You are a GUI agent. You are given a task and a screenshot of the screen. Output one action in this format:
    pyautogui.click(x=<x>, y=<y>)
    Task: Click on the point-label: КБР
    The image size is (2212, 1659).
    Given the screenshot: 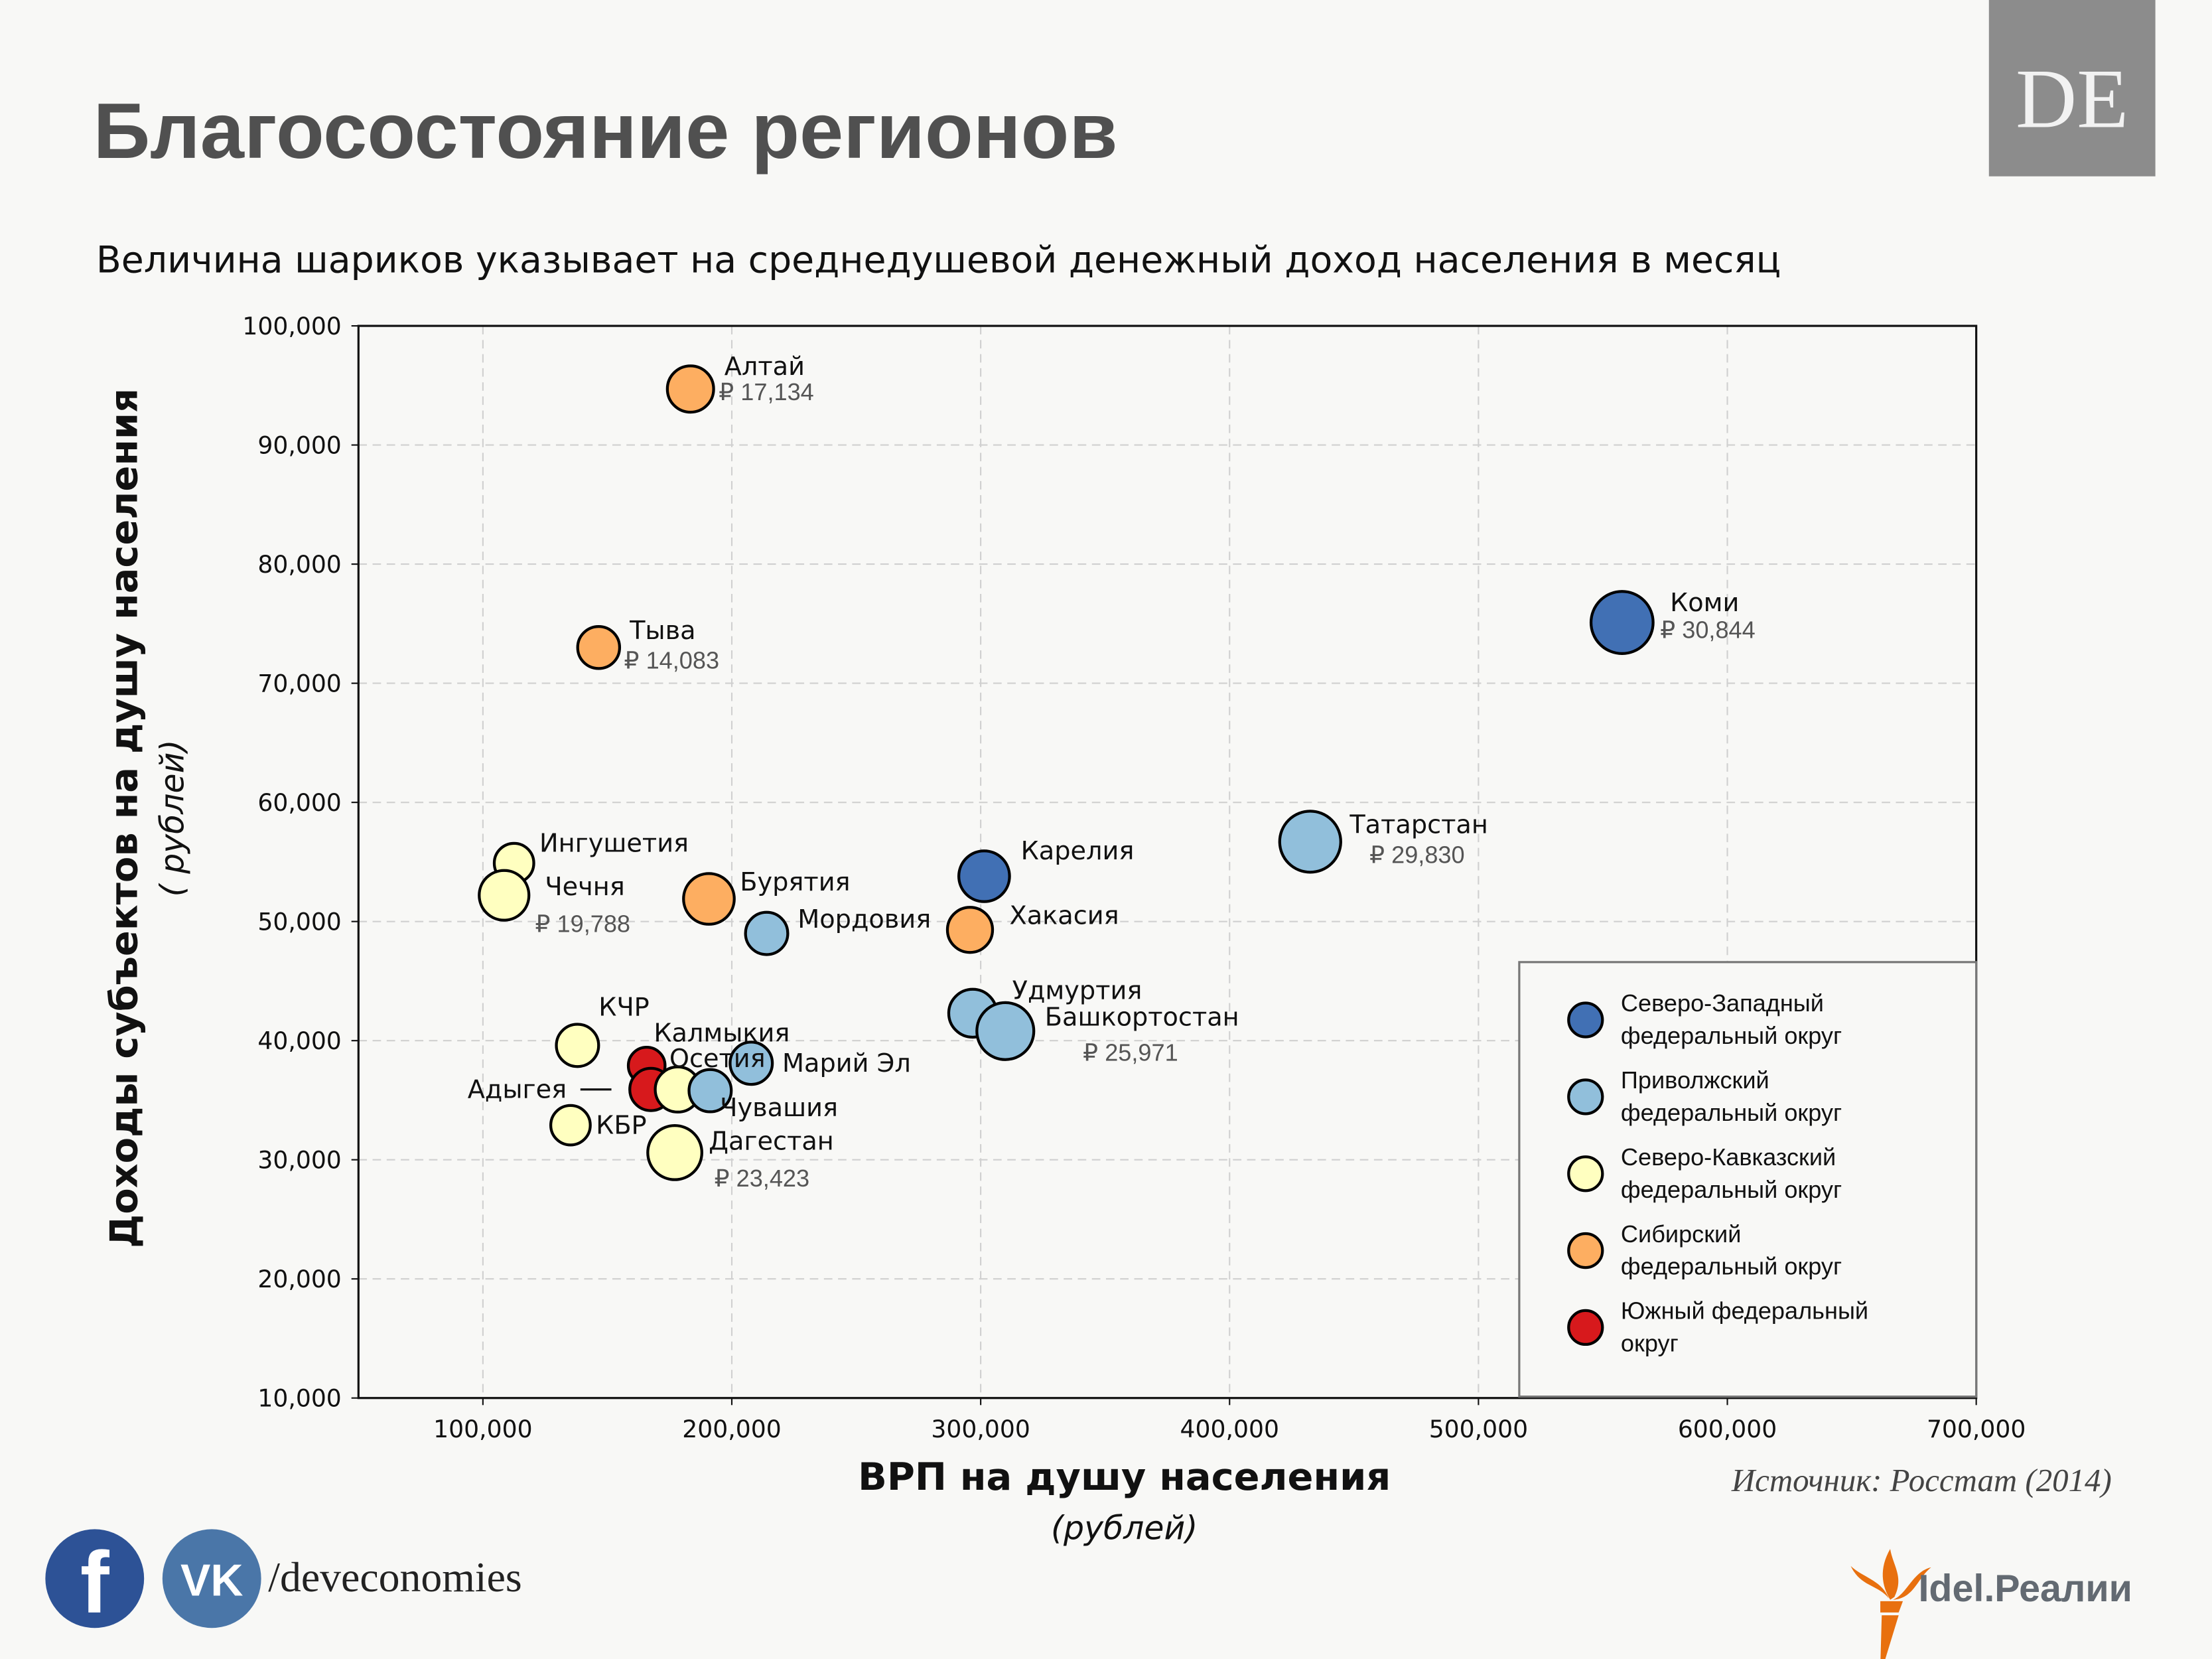 What is the action you would take?
    pyautogui.click(x=621, y=1125)
    